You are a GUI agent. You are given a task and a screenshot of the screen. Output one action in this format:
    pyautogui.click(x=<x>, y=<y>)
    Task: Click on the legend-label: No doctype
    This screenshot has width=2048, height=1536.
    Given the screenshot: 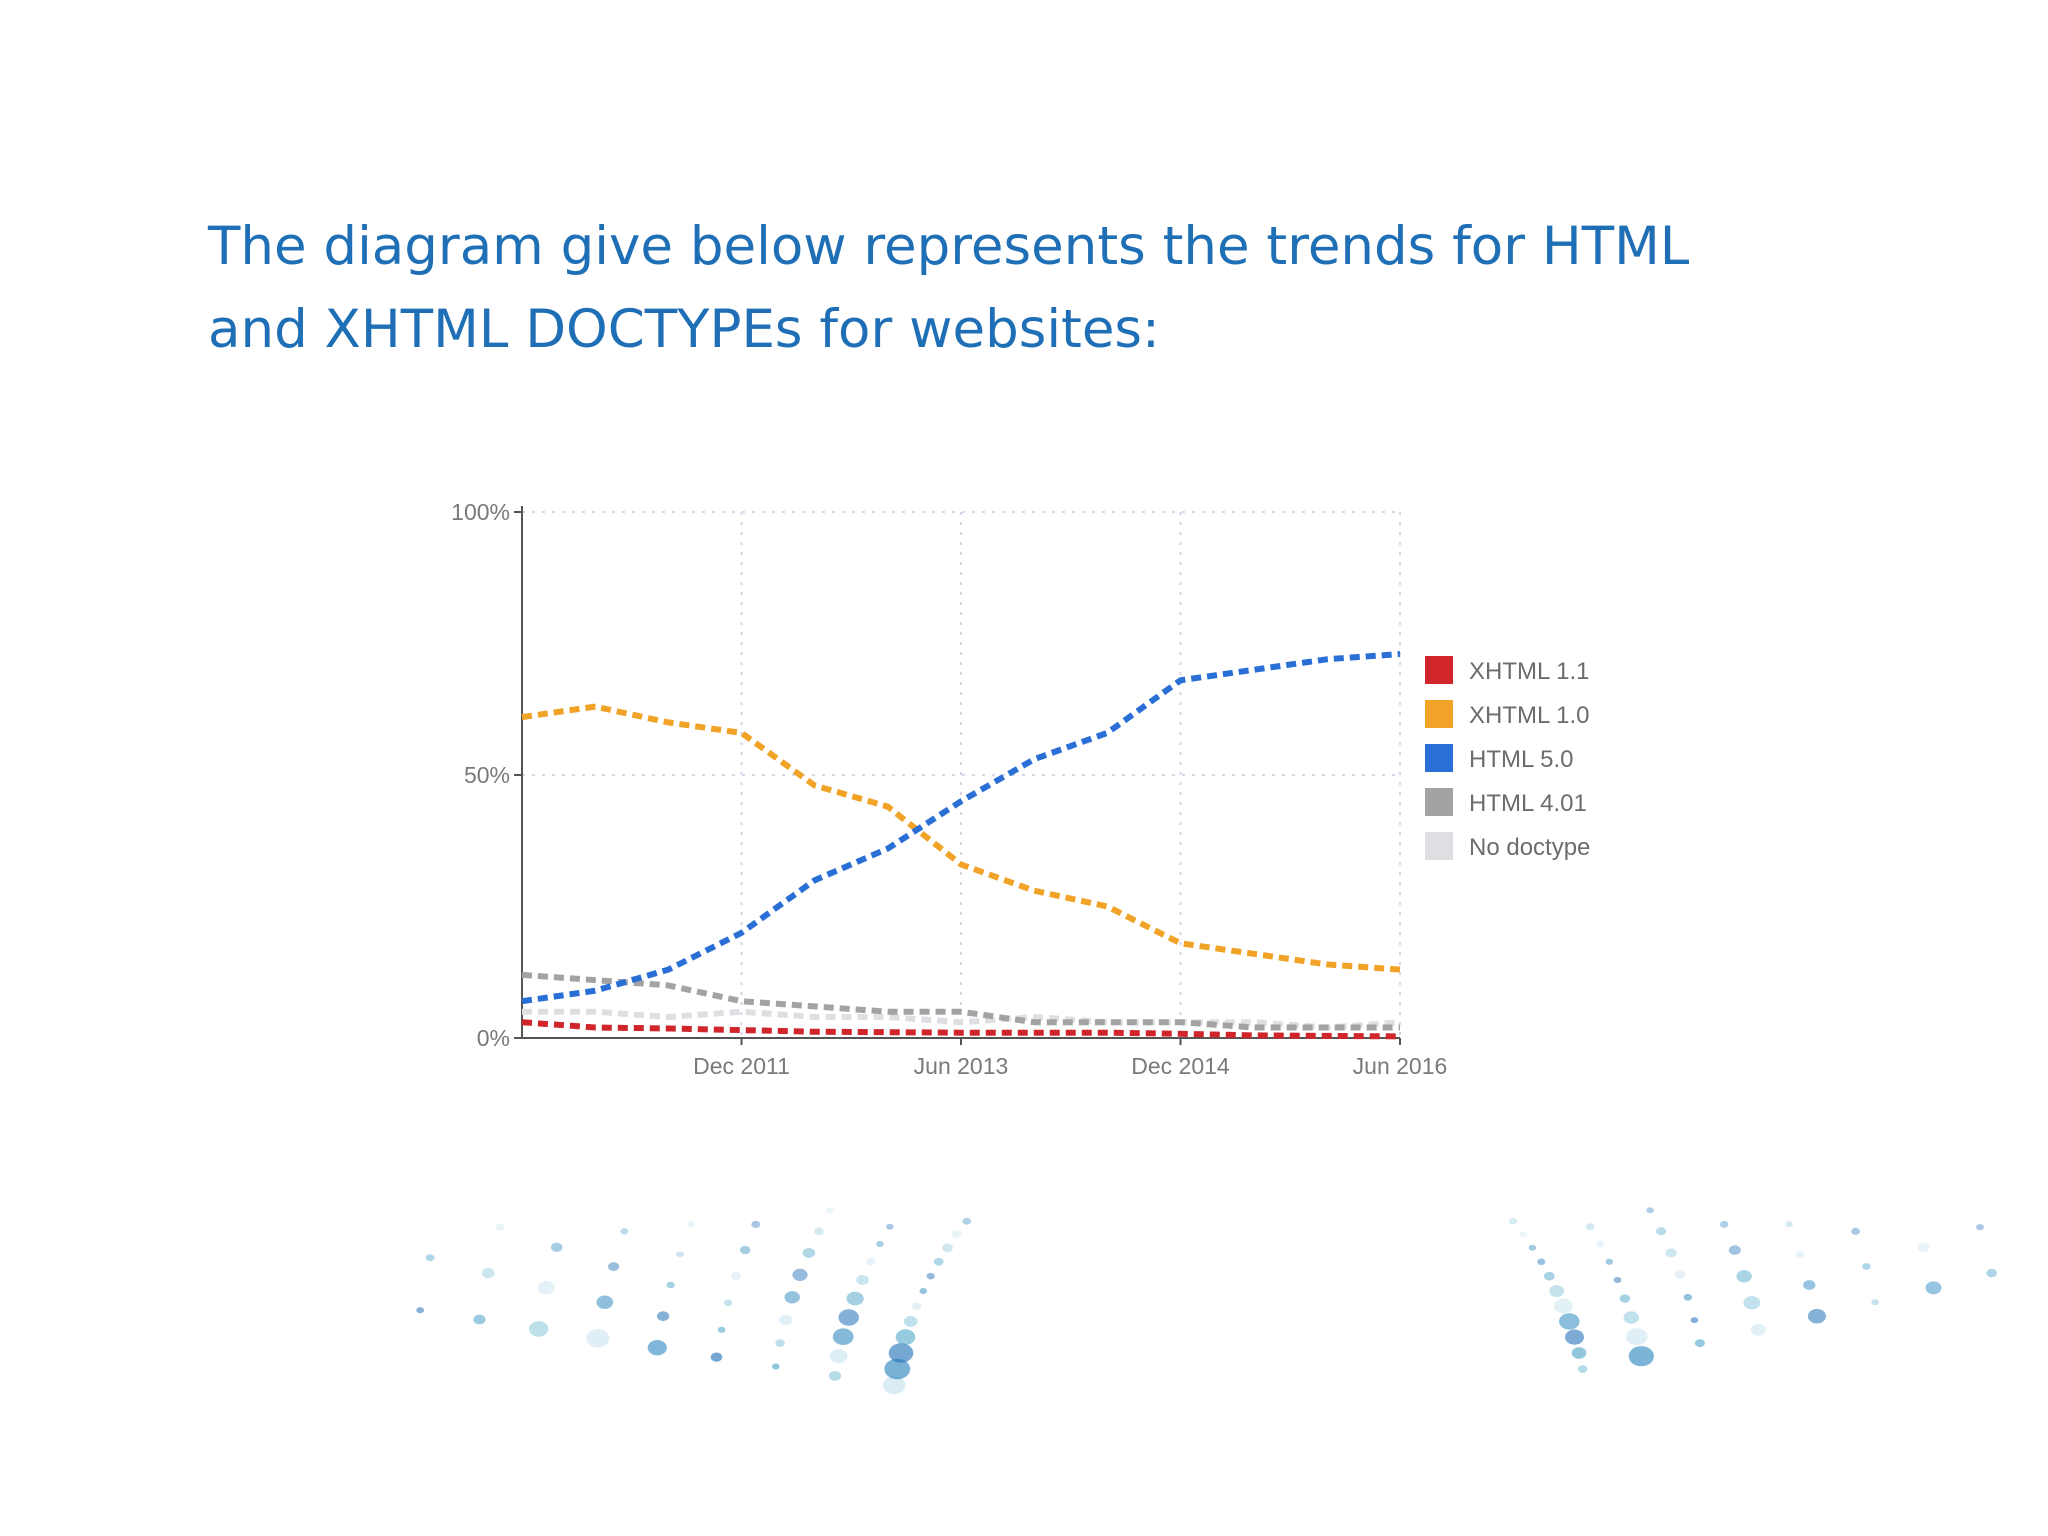 What is the action you would take?
    pyautogui.click(x=1529, y=847)
    